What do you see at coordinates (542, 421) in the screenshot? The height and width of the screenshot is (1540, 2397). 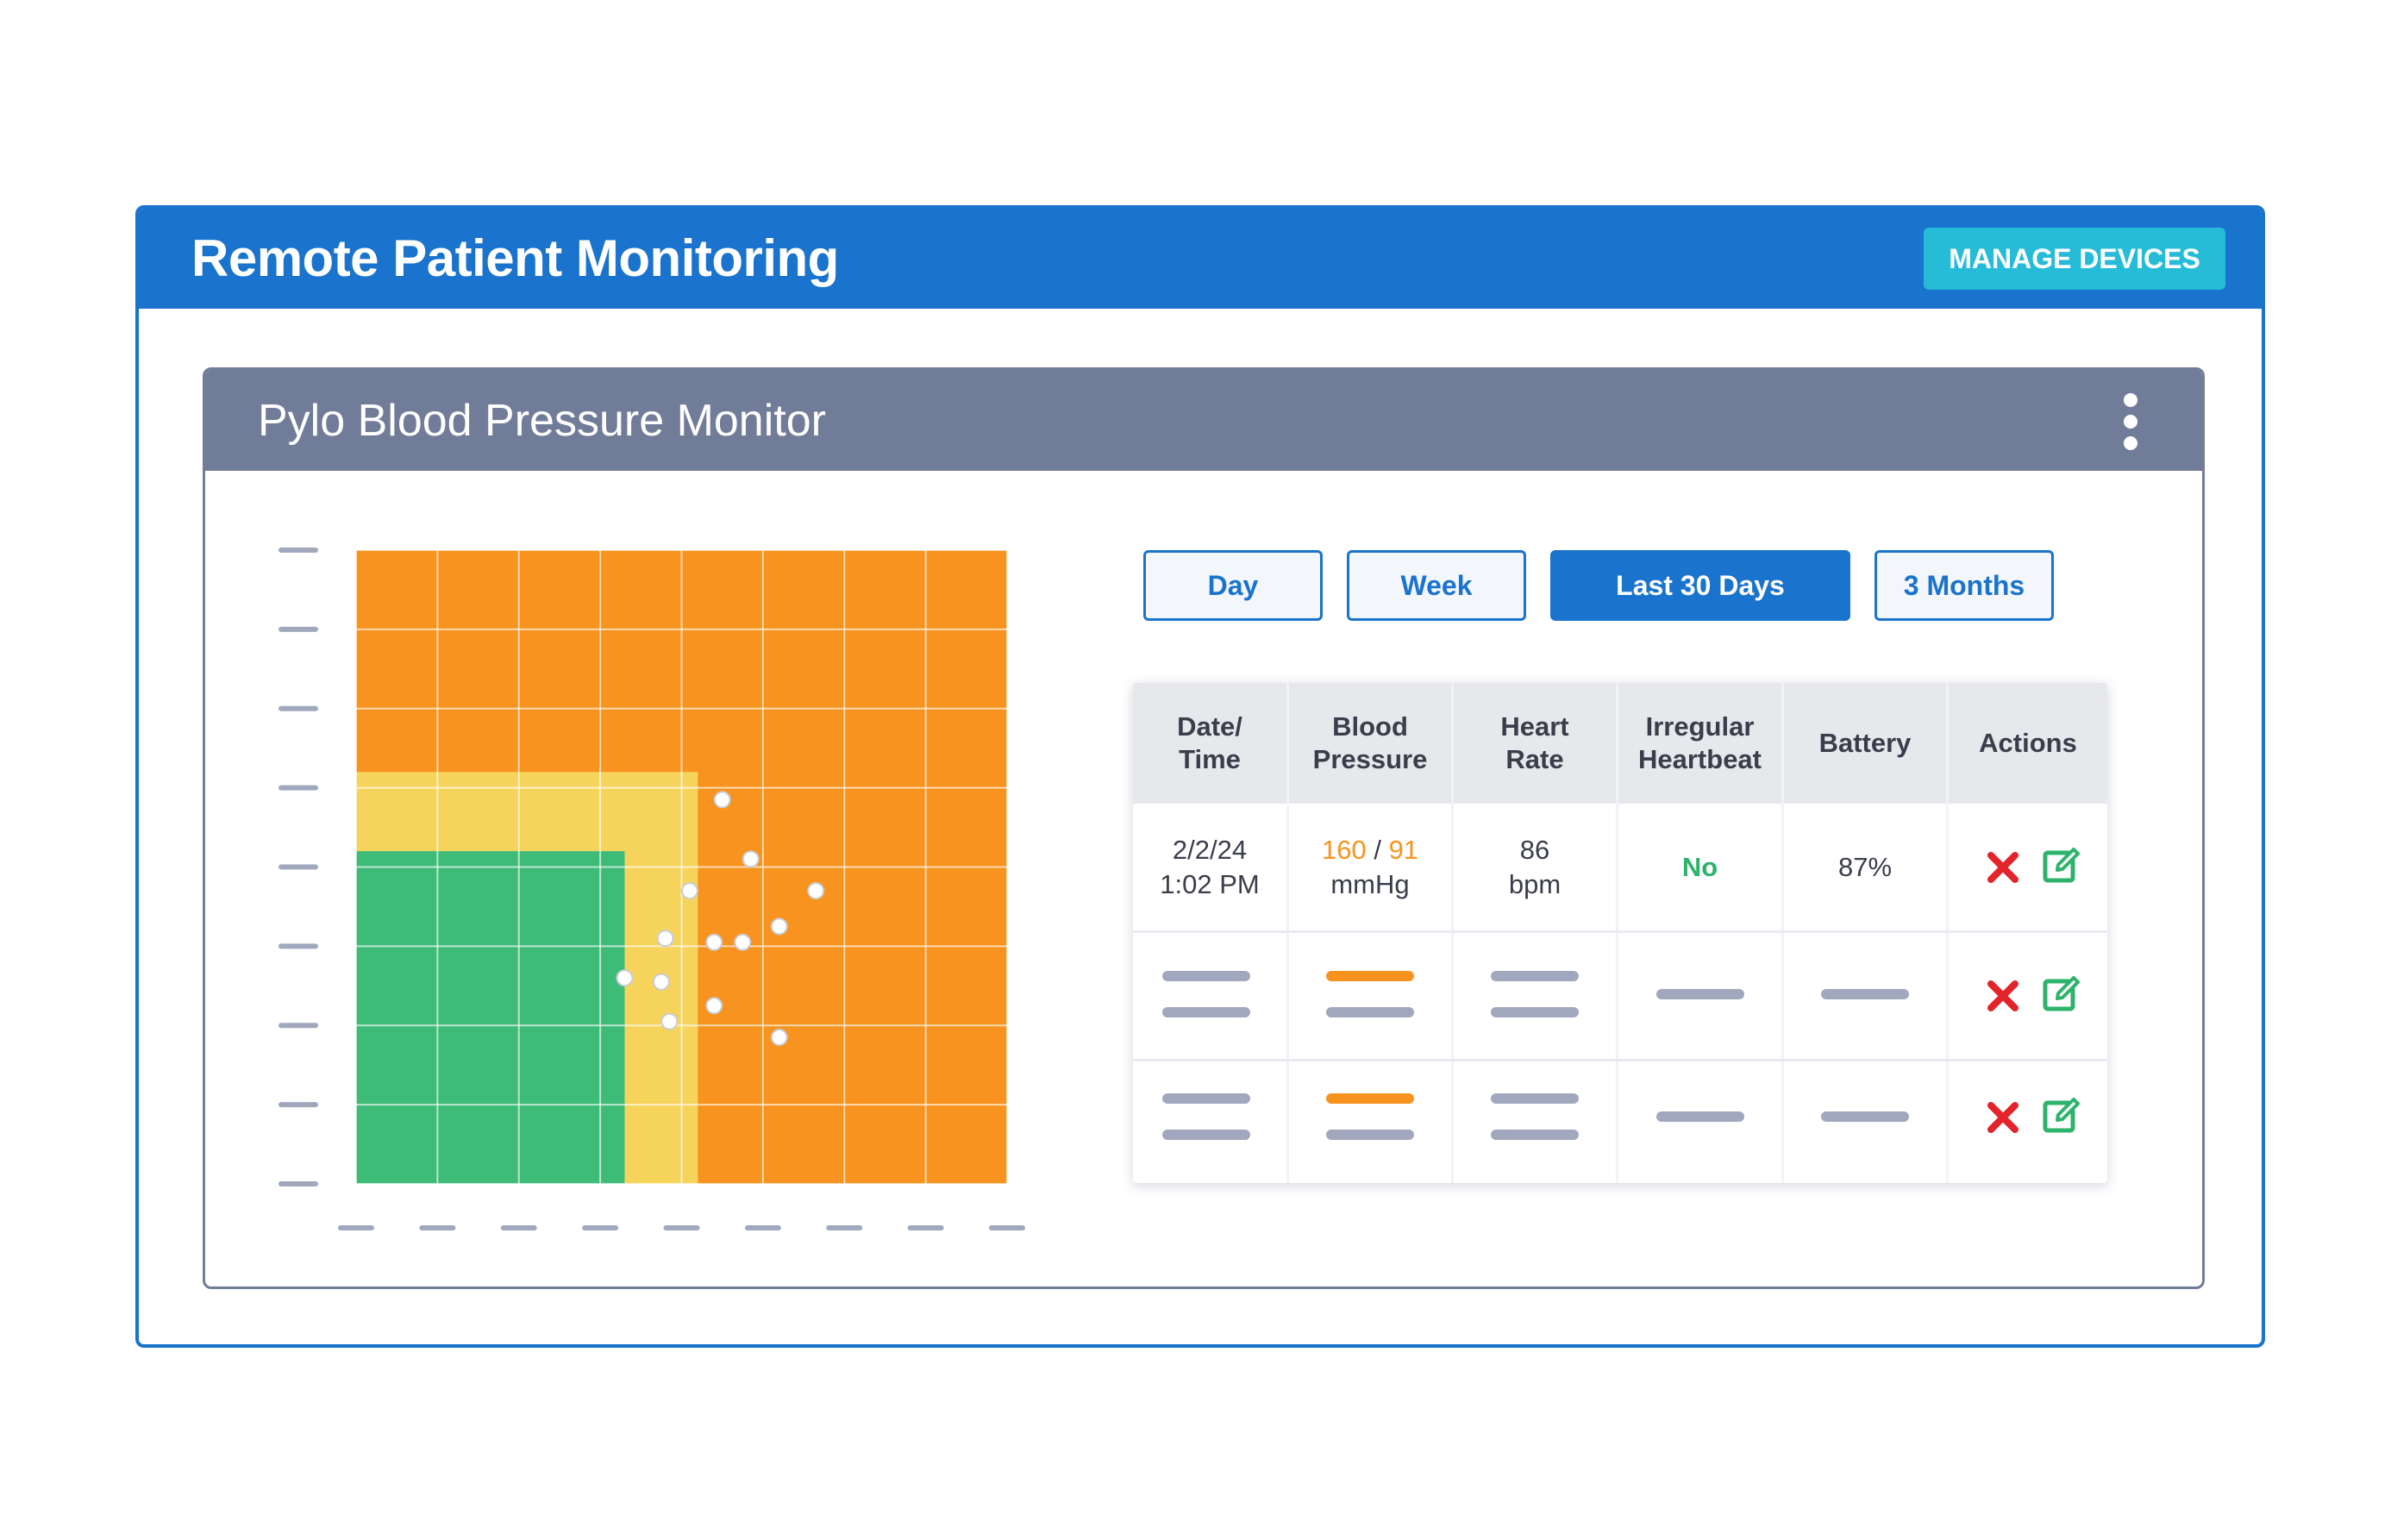 I see `card-title: Pylo Blood Pressure Monitor` at bounding box center [542, 421].